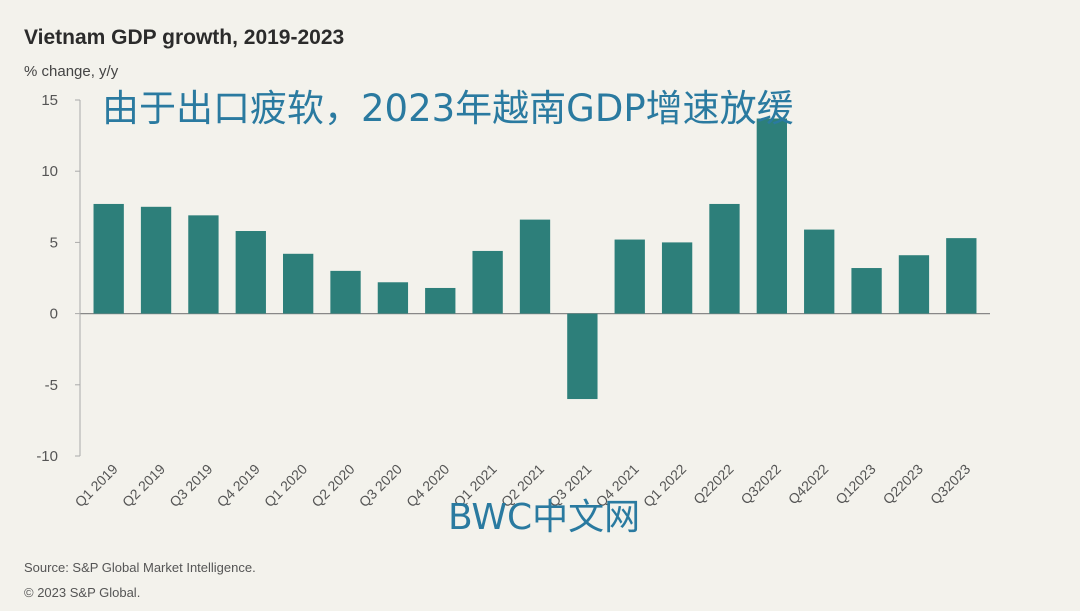 The height and width of the screenshot is (611, 1080). Describe the element at coordinates (713, 484) in the screenshot. I see `x-tick-label: Q22022` at that location.